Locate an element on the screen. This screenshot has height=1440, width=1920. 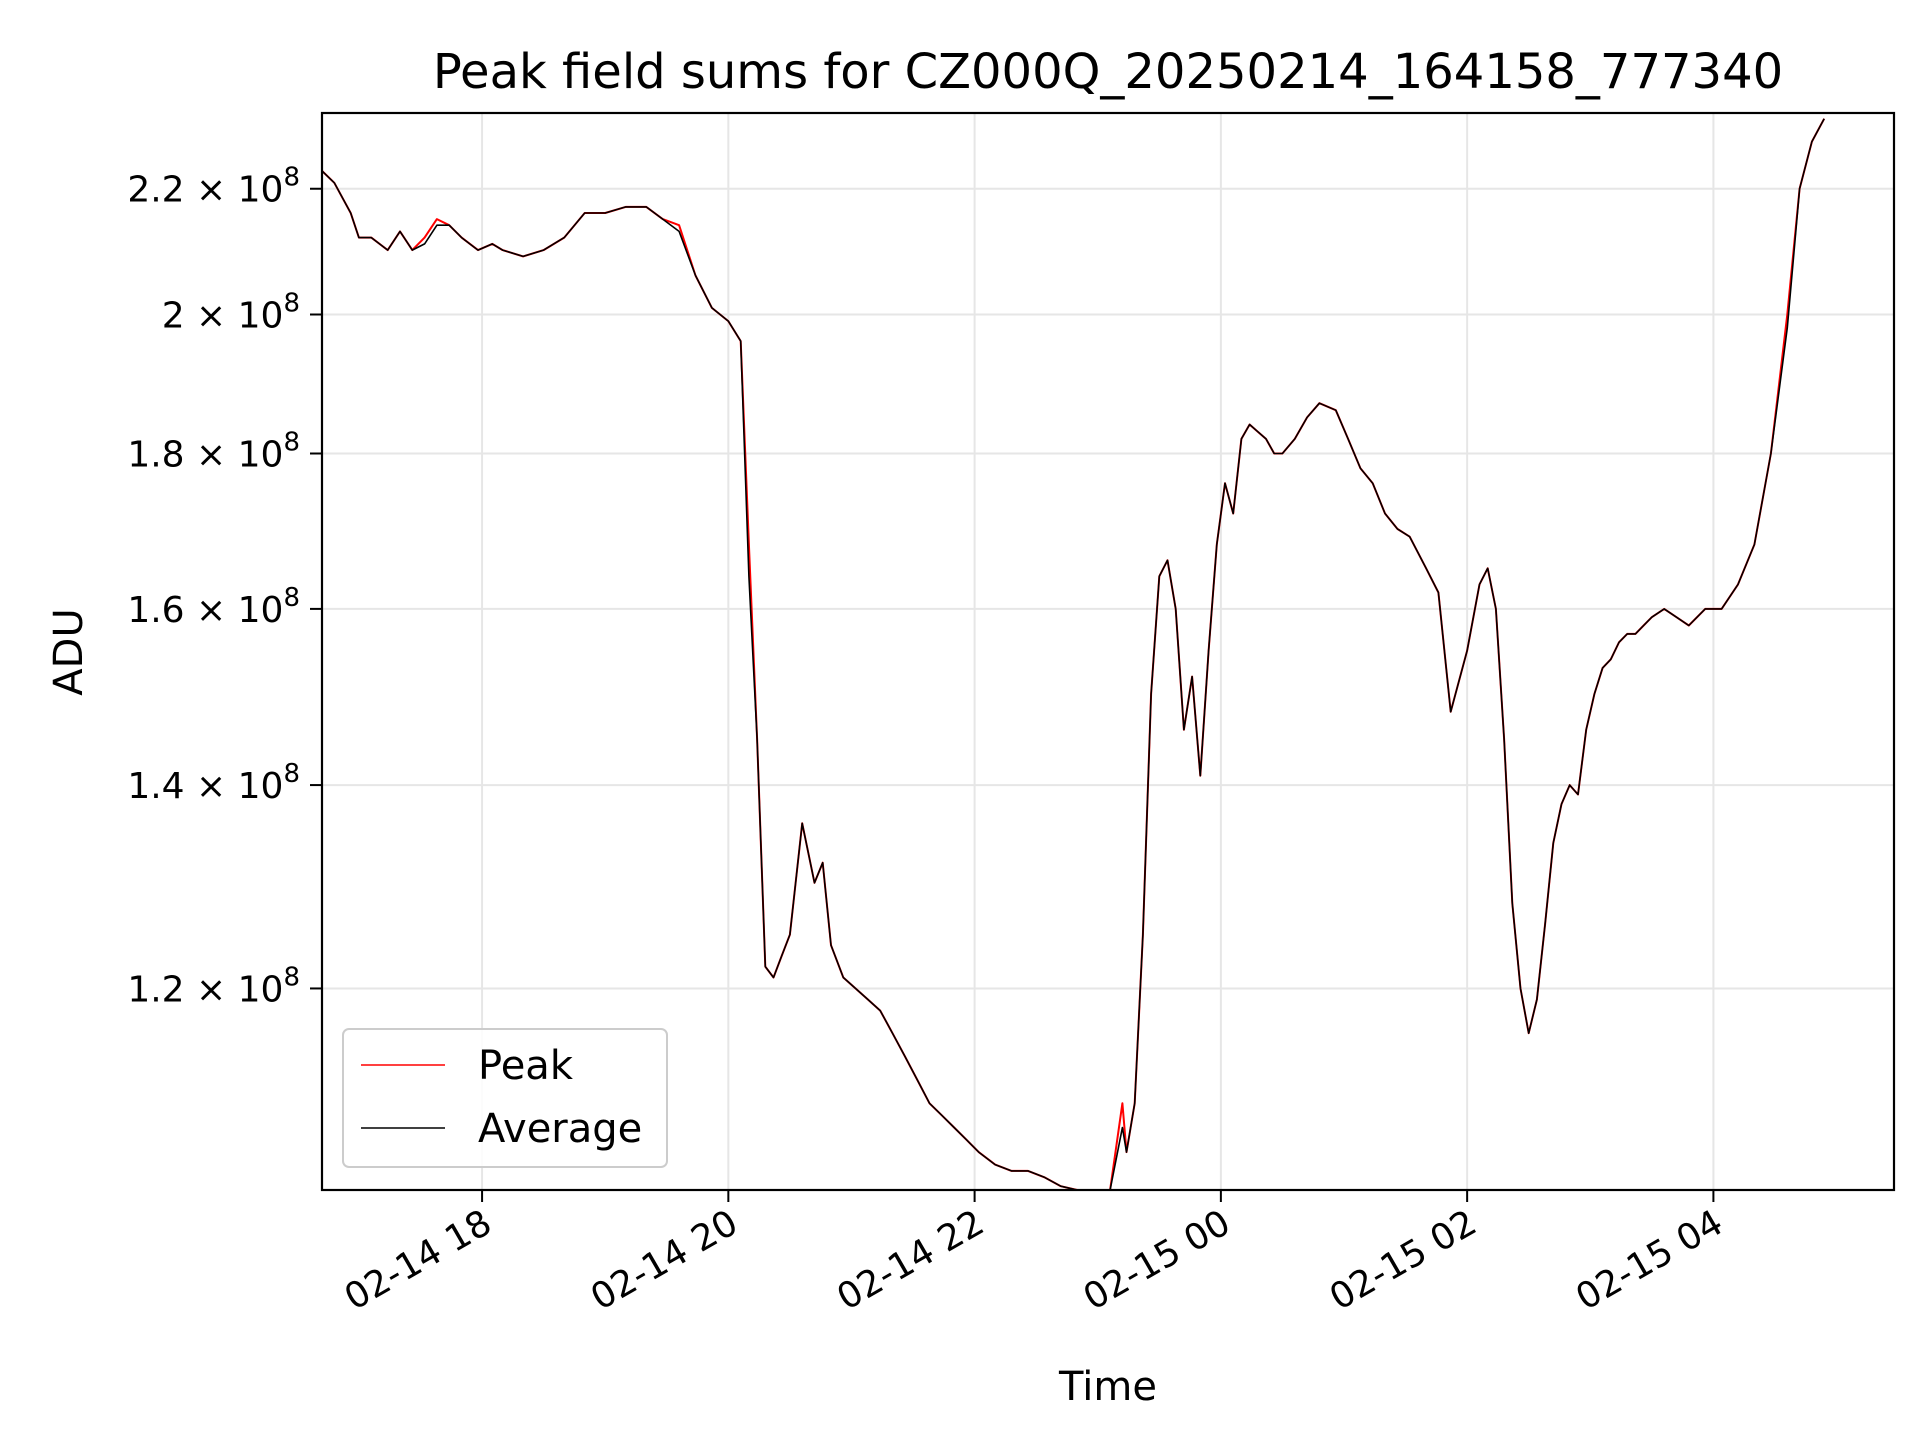
y-tick-label: 1.6 × 108 is located at coordinates (213, 607).